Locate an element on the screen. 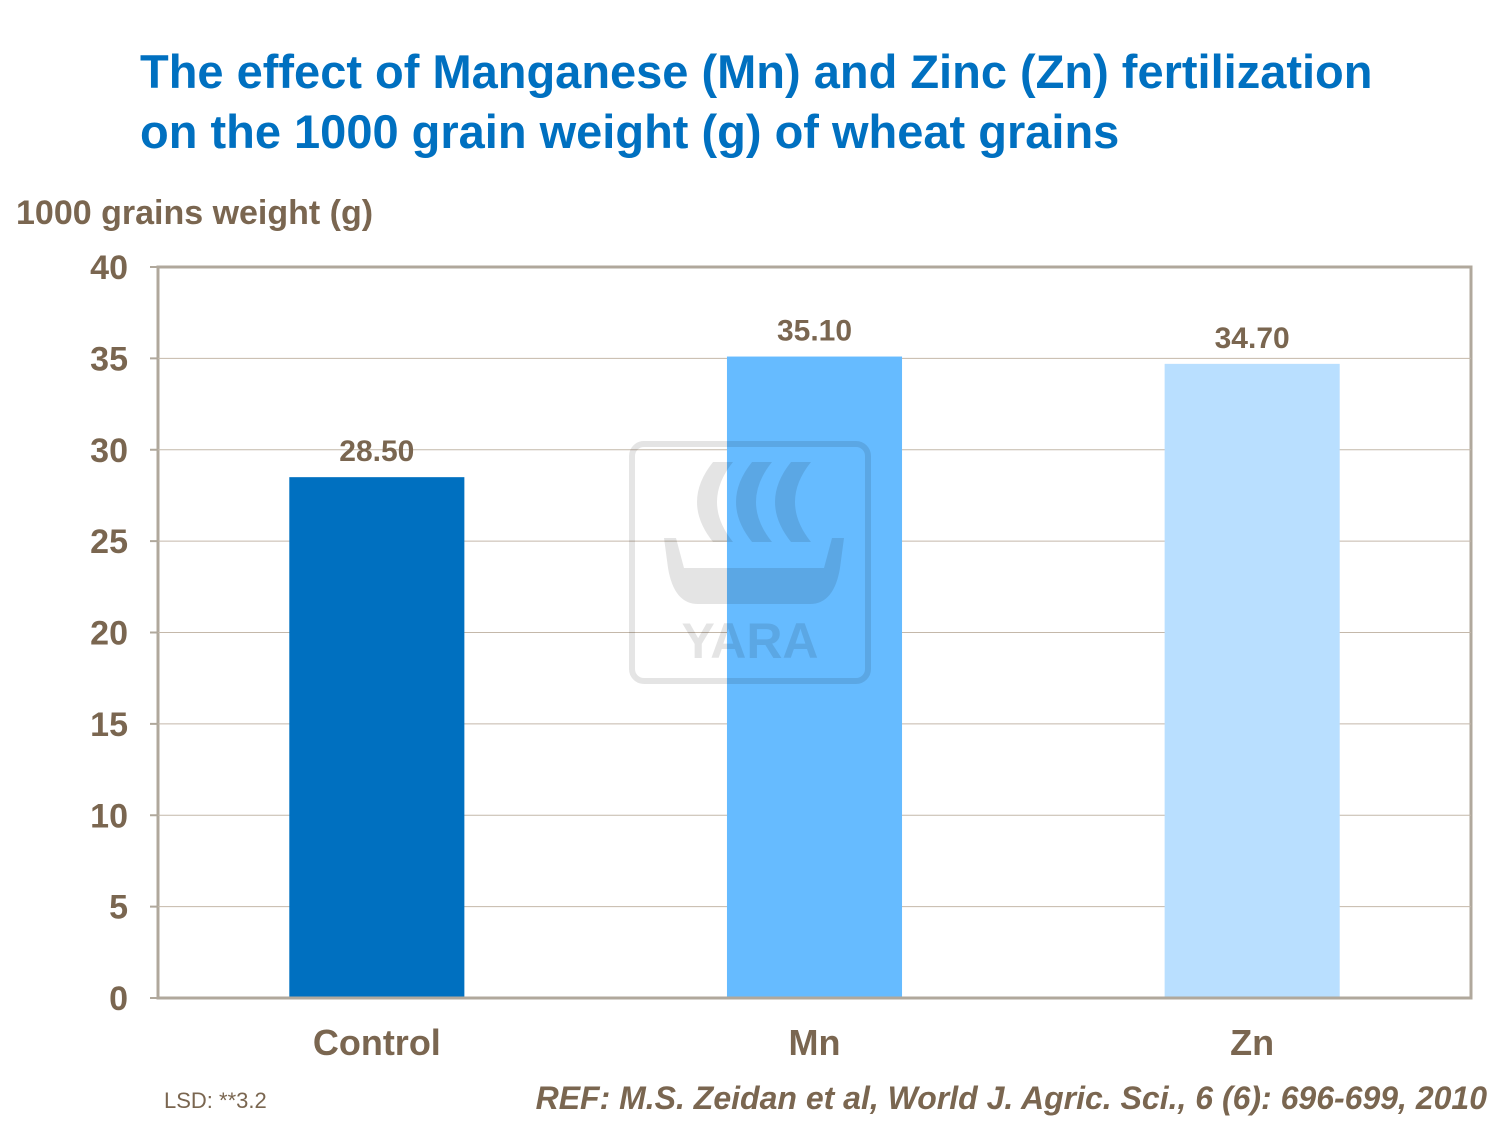  y-axis-label: 1000 grains weight (g) is located at coordinates (195, 213).